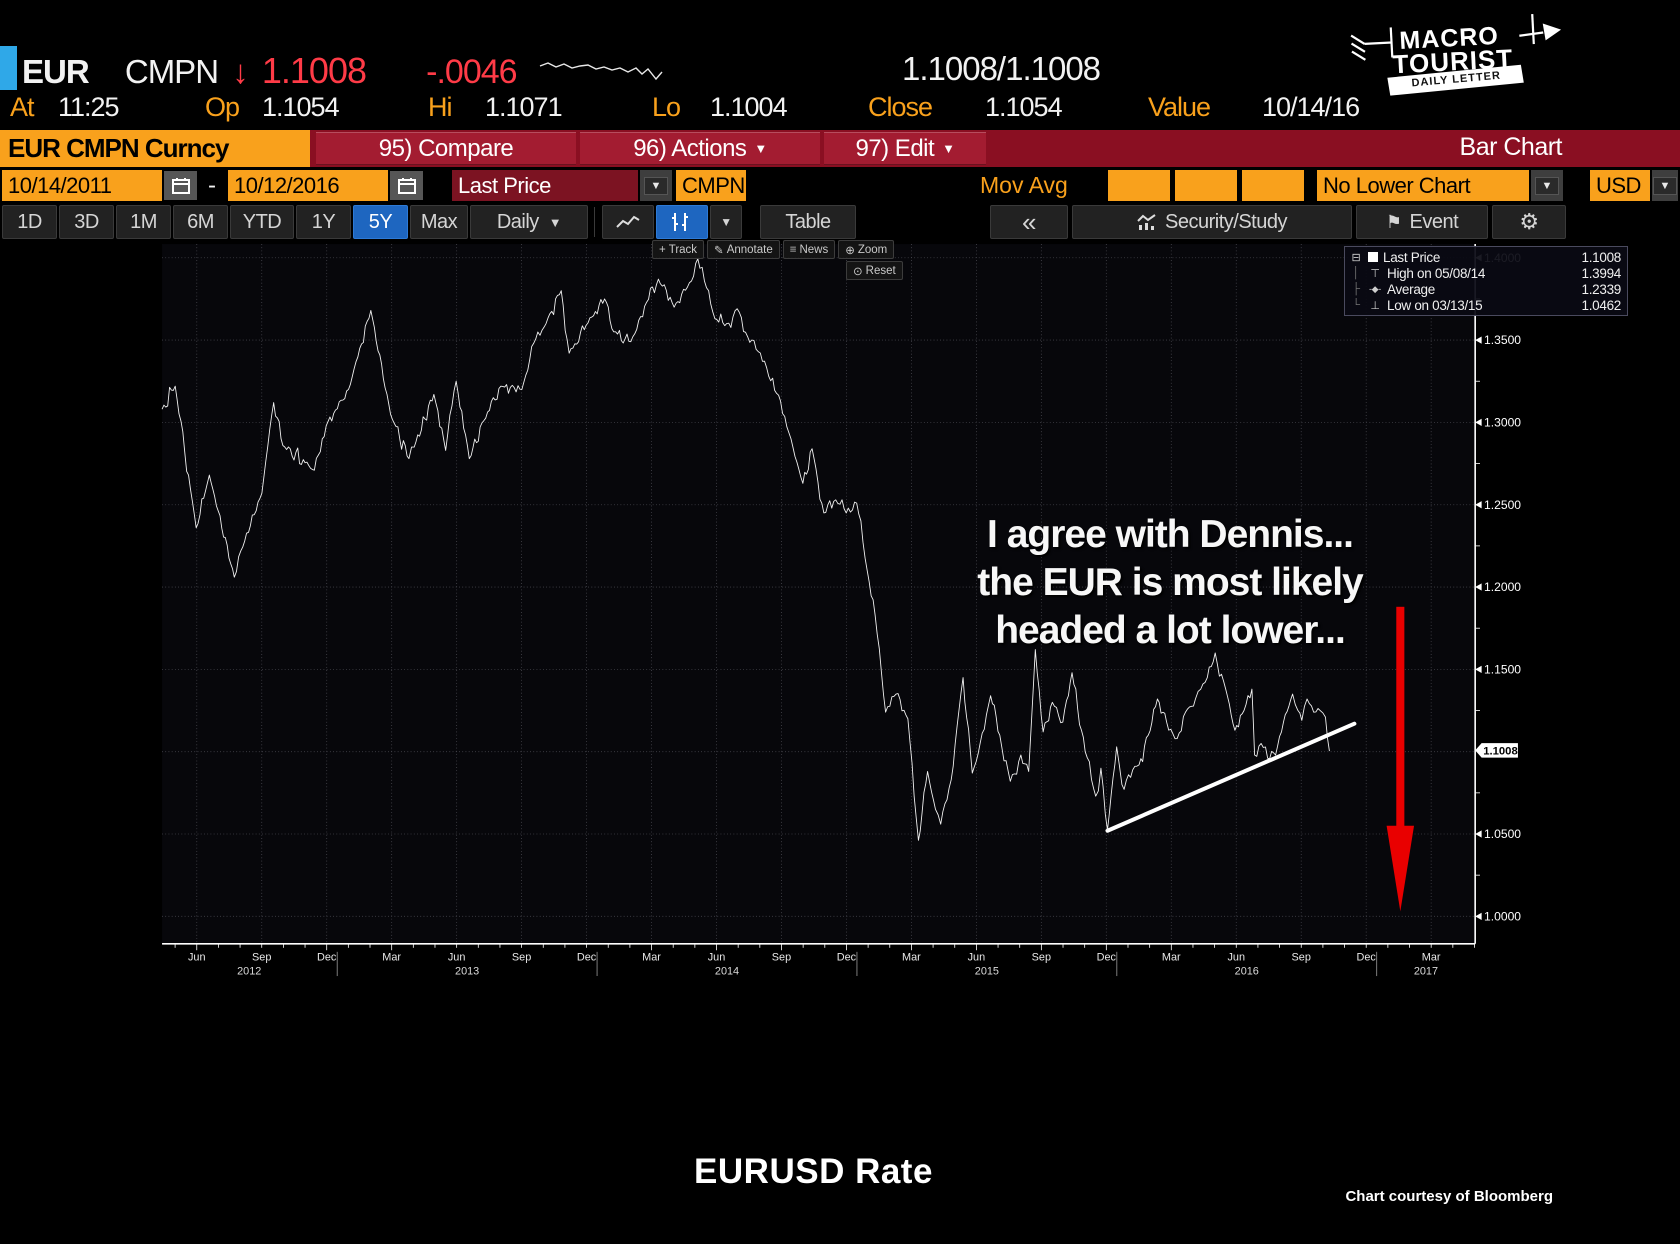 The image size is (1680, 1244). Describe the element at coordinates (86, 222) in the screenshot. I see `tab-3d: 3D` at that location.